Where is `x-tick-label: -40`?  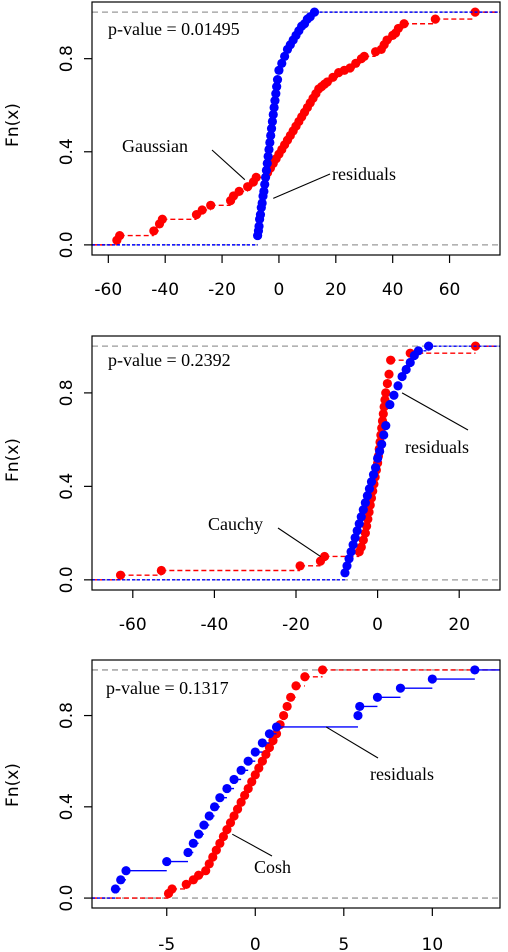
x-tick-label: -40 is located at coordinates (165, 290).